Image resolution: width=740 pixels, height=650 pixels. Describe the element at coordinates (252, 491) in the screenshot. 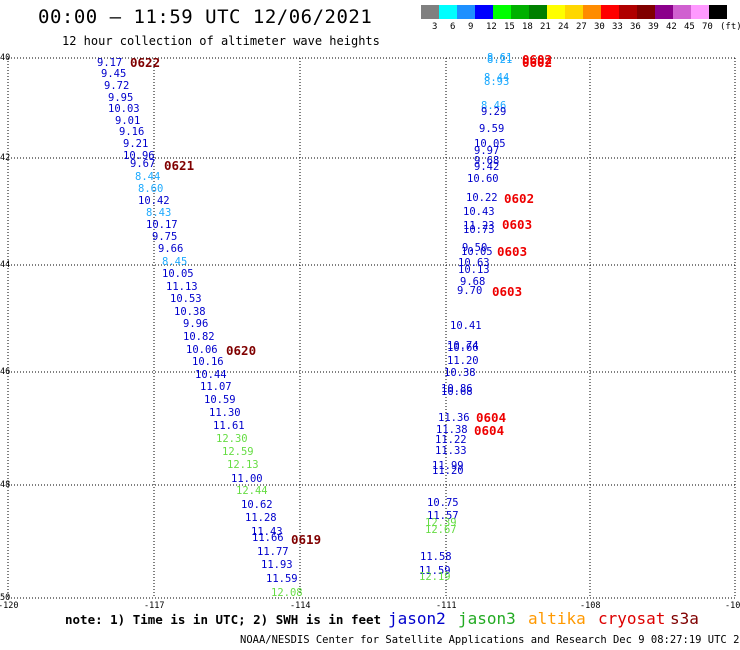

I see `wave-height-reading: 12.44` at that location.